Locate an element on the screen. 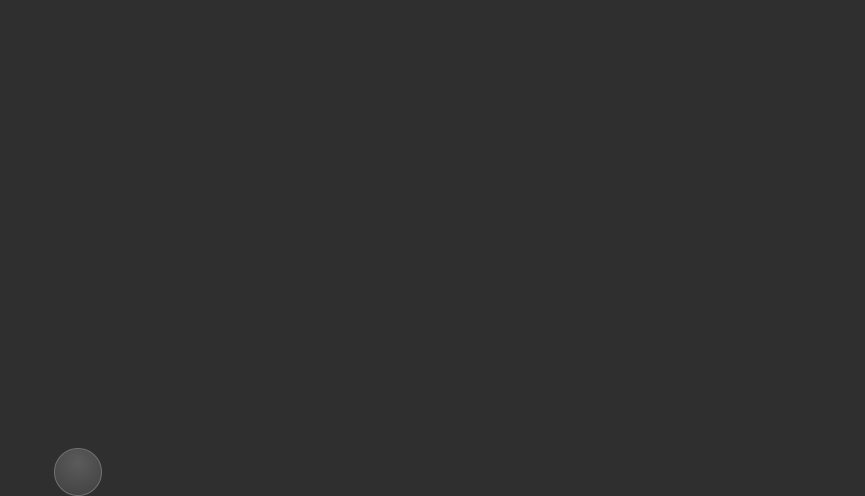  scalar-chart-card is located at coordinates (78, 472).